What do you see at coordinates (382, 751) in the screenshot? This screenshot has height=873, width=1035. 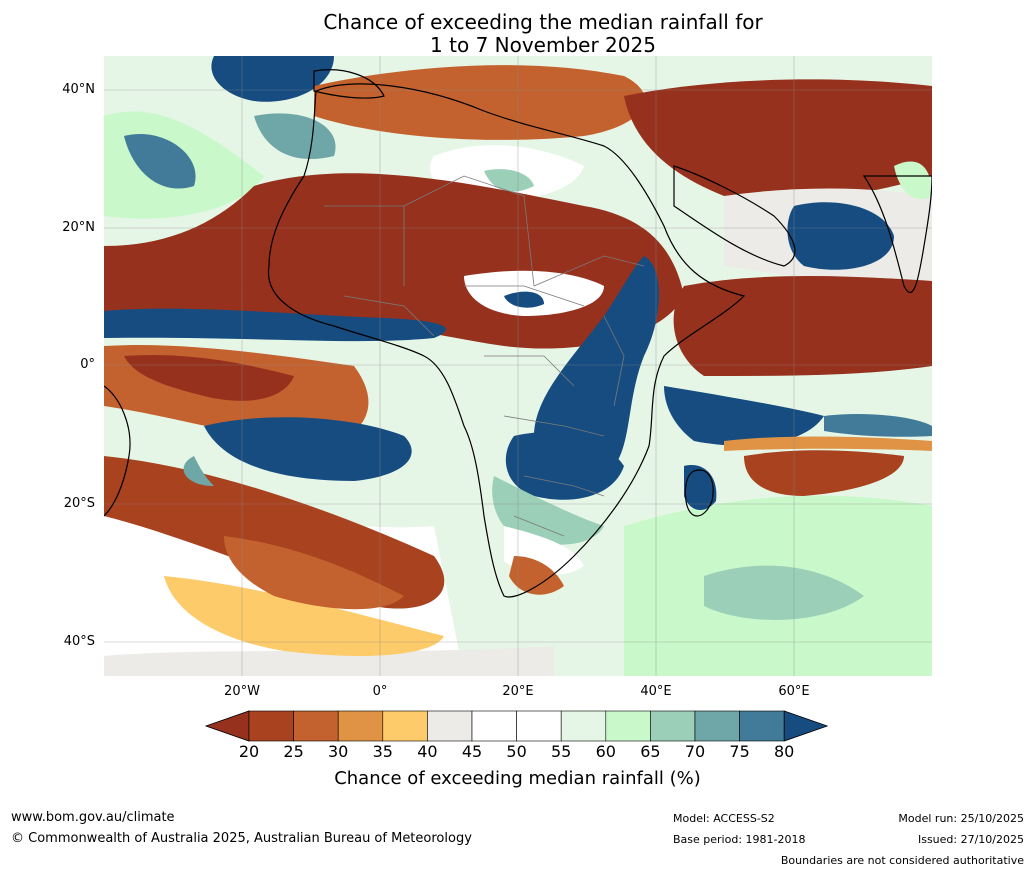 I see `colorbar-tick-label: 35` at bounding box center [382, 751].